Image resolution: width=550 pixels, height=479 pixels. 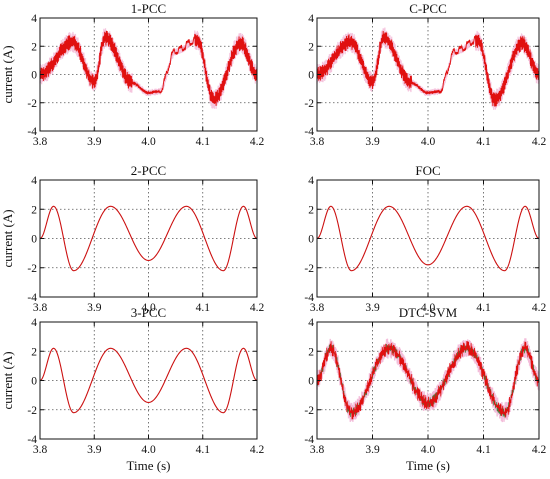 I want to click on chart-panel: 1-PCC 4 2 0 -2 -43.8 3.9 4.0 4.1 4.2 current (A), so click(x=132, y=74).